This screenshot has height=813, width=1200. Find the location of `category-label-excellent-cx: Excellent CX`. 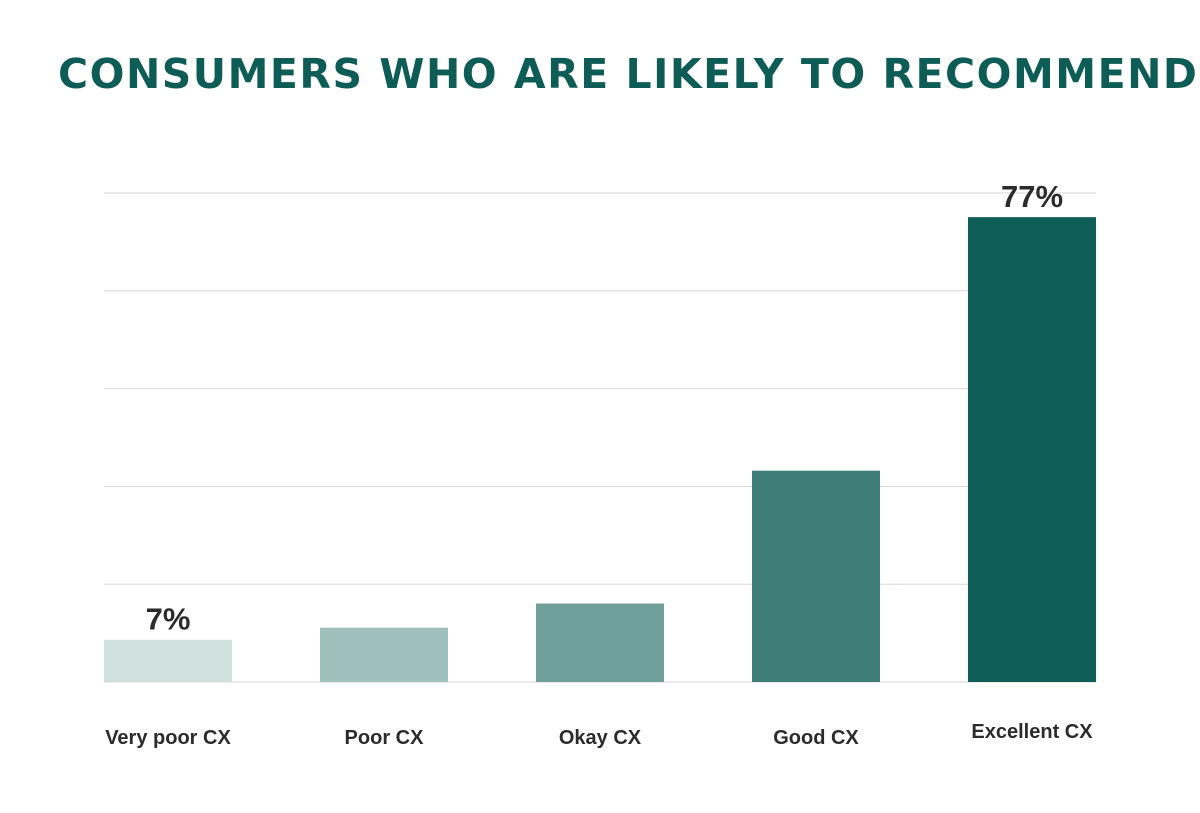

category-label-excellent-cx: Excellent CX is located at coordinates (1032, 732).